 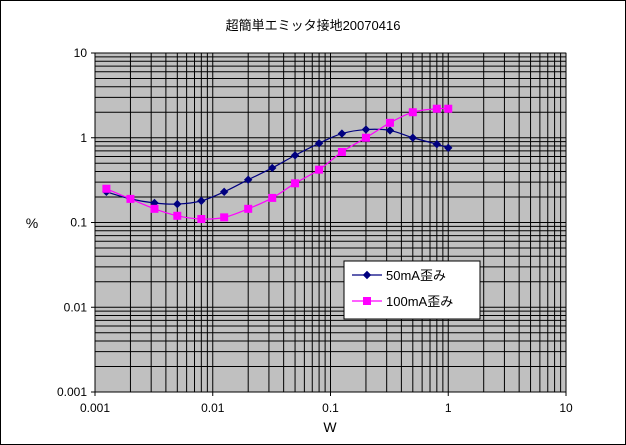 I want to click on y-tick-label: 0.1, so click(x=78, y=223).